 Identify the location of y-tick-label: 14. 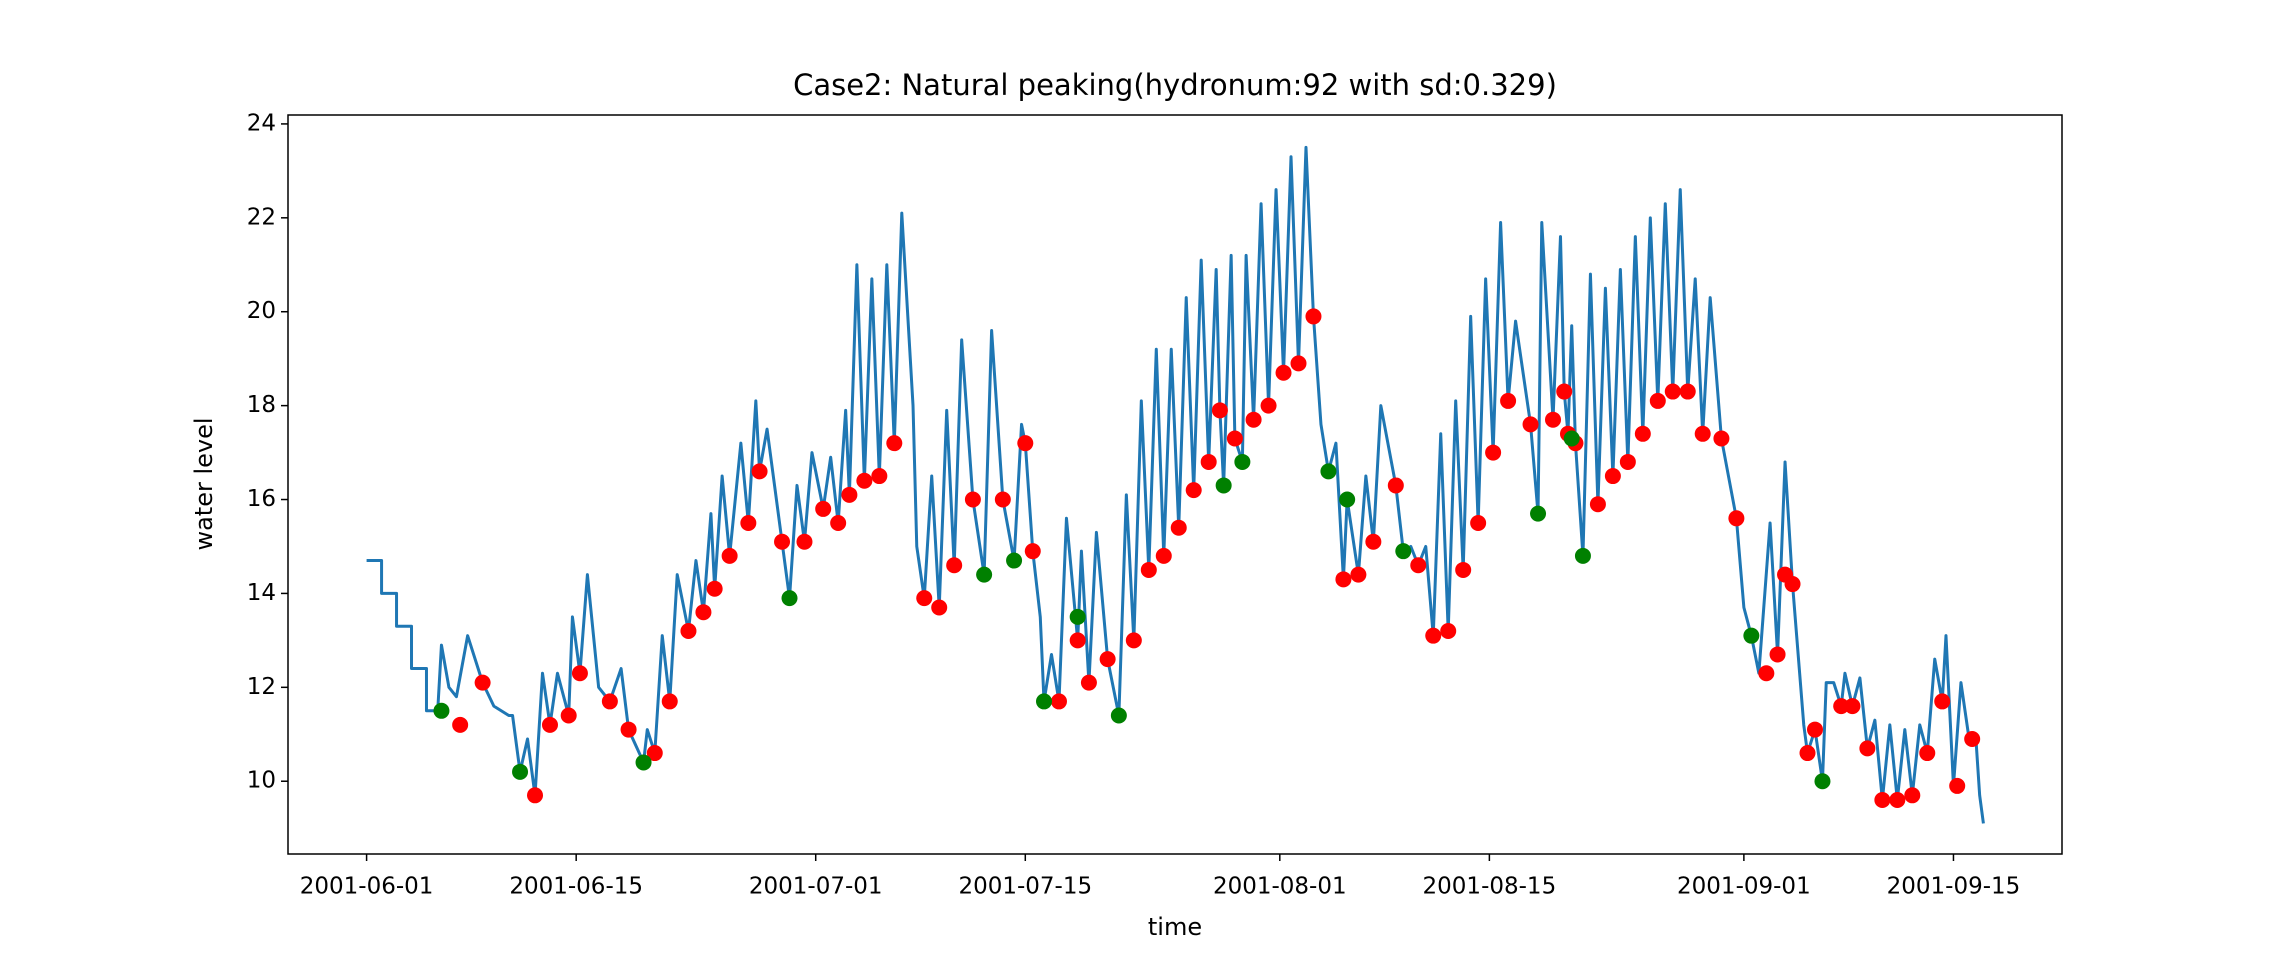
(261, 593).